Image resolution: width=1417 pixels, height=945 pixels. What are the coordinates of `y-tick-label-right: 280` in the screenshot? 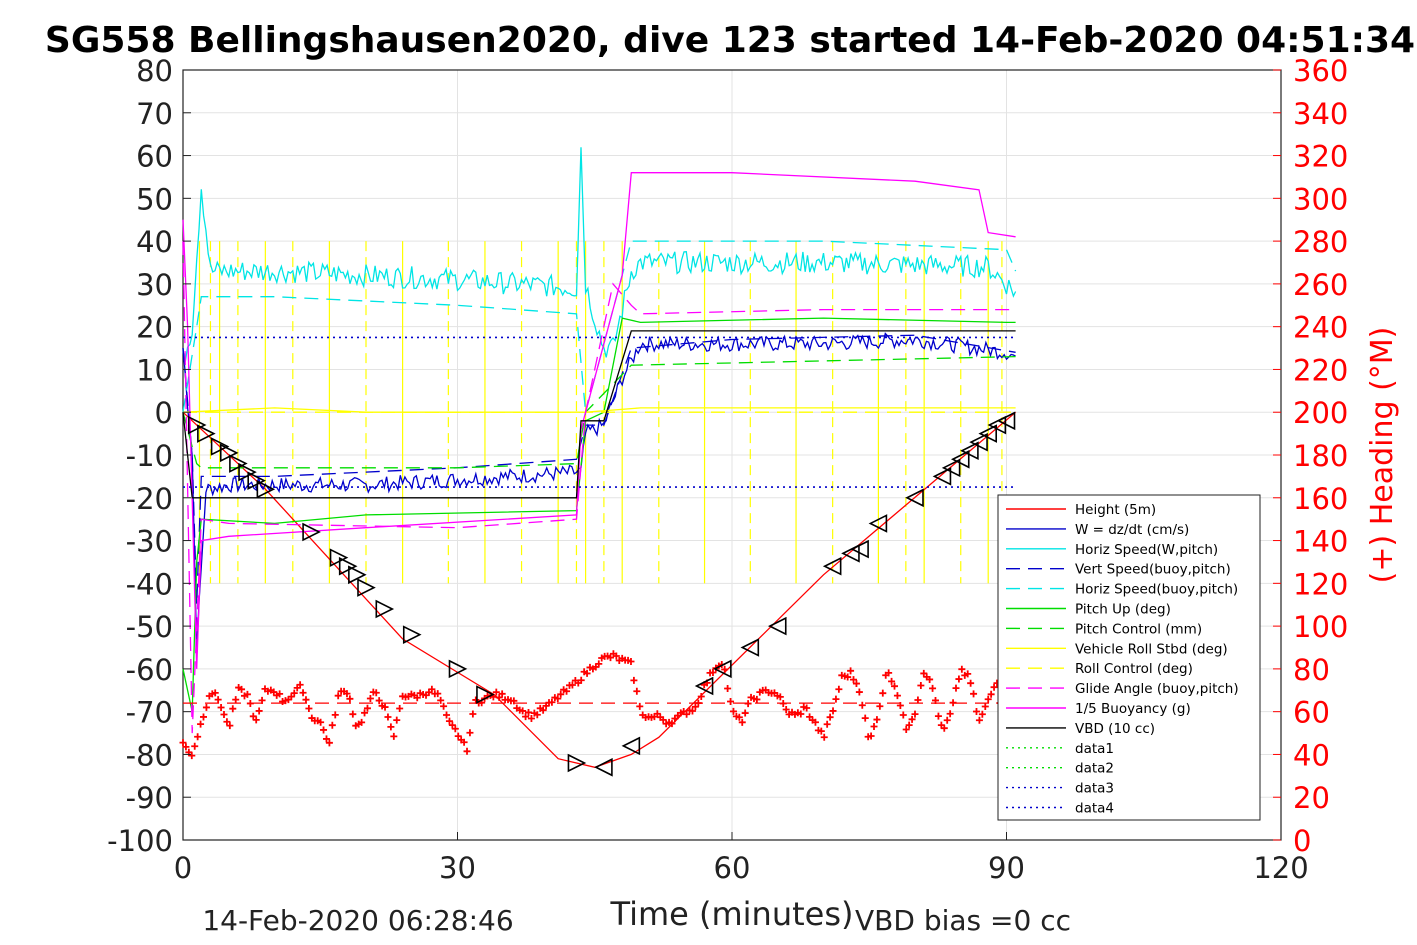 It's located at (1320, 242).